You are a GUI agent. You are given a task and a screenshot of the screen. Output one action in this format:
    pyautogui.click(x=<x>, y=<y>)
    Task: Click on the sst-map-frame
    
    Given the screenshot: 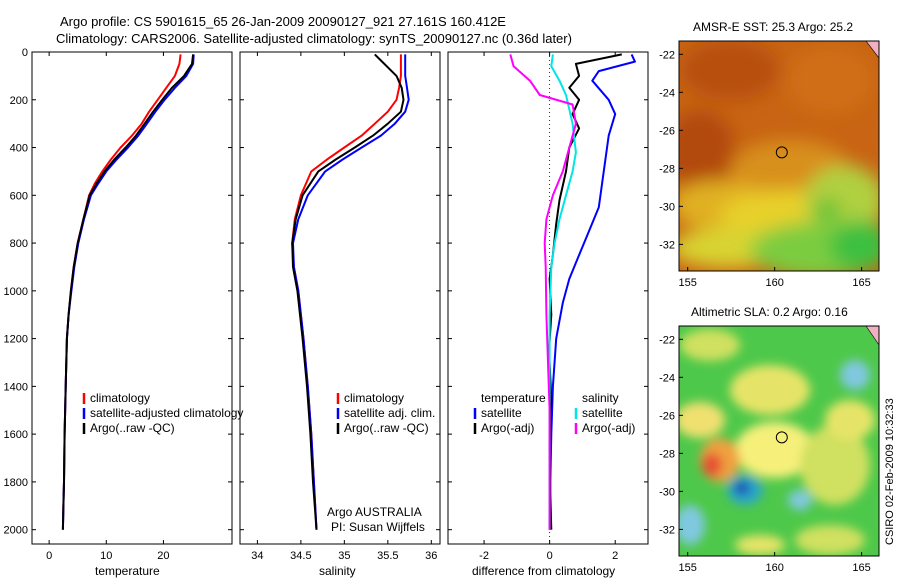 What is the action you would take?
    pyautogui.click(x=779, y=156)
    